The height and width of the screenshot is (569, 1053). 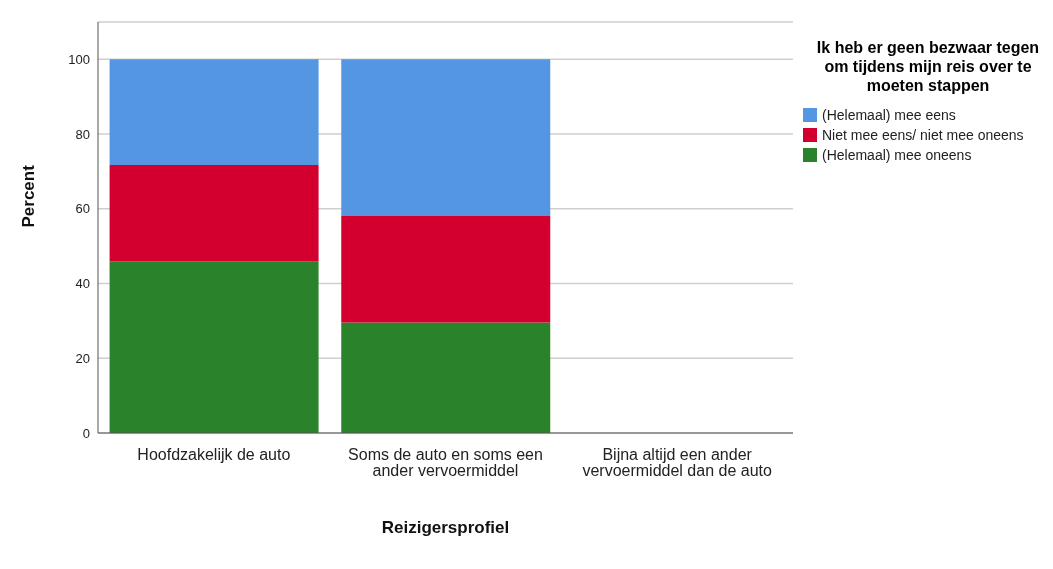 I want to click on y-axis-title: Percent, so click(x=29, y=196).